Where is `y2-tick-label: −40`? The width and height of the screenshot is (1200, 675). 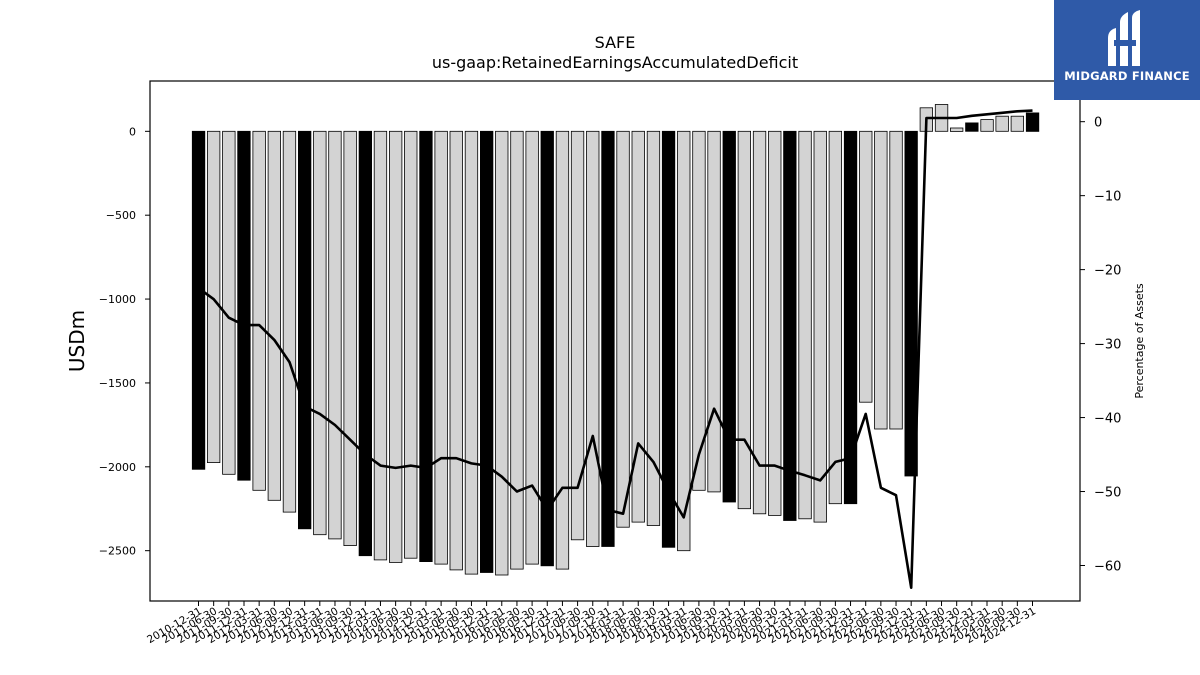
y2-tick-label: −40 is located at coordinates (1107, 419).